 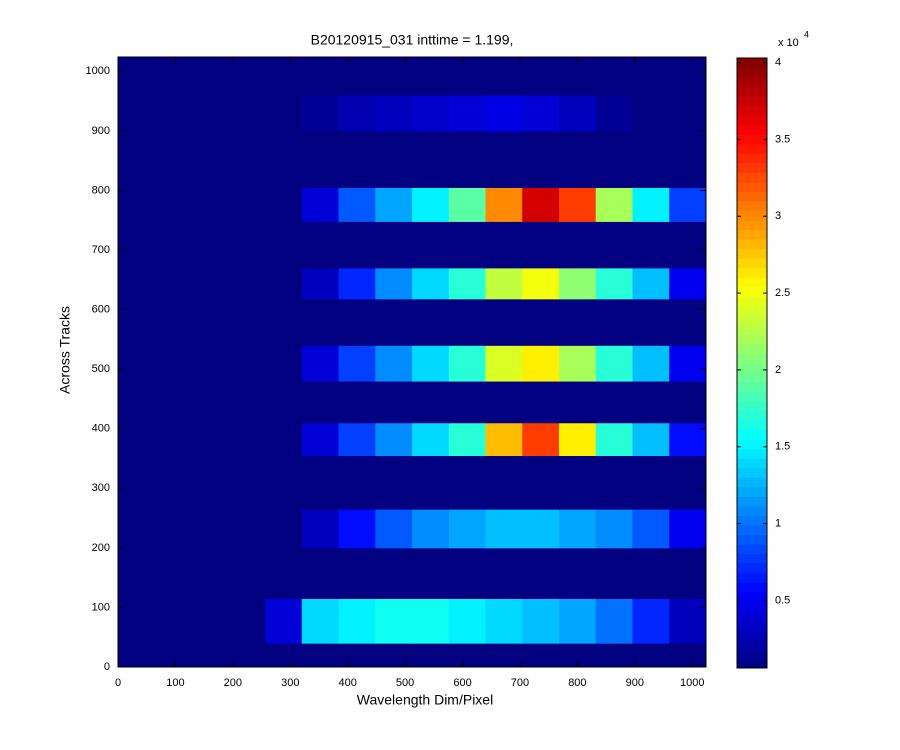 What do you see at coordinates (782, 447) in the screenshot?
I see `colorbar-tick-label: 1.5` at bounding box center [782, 447].